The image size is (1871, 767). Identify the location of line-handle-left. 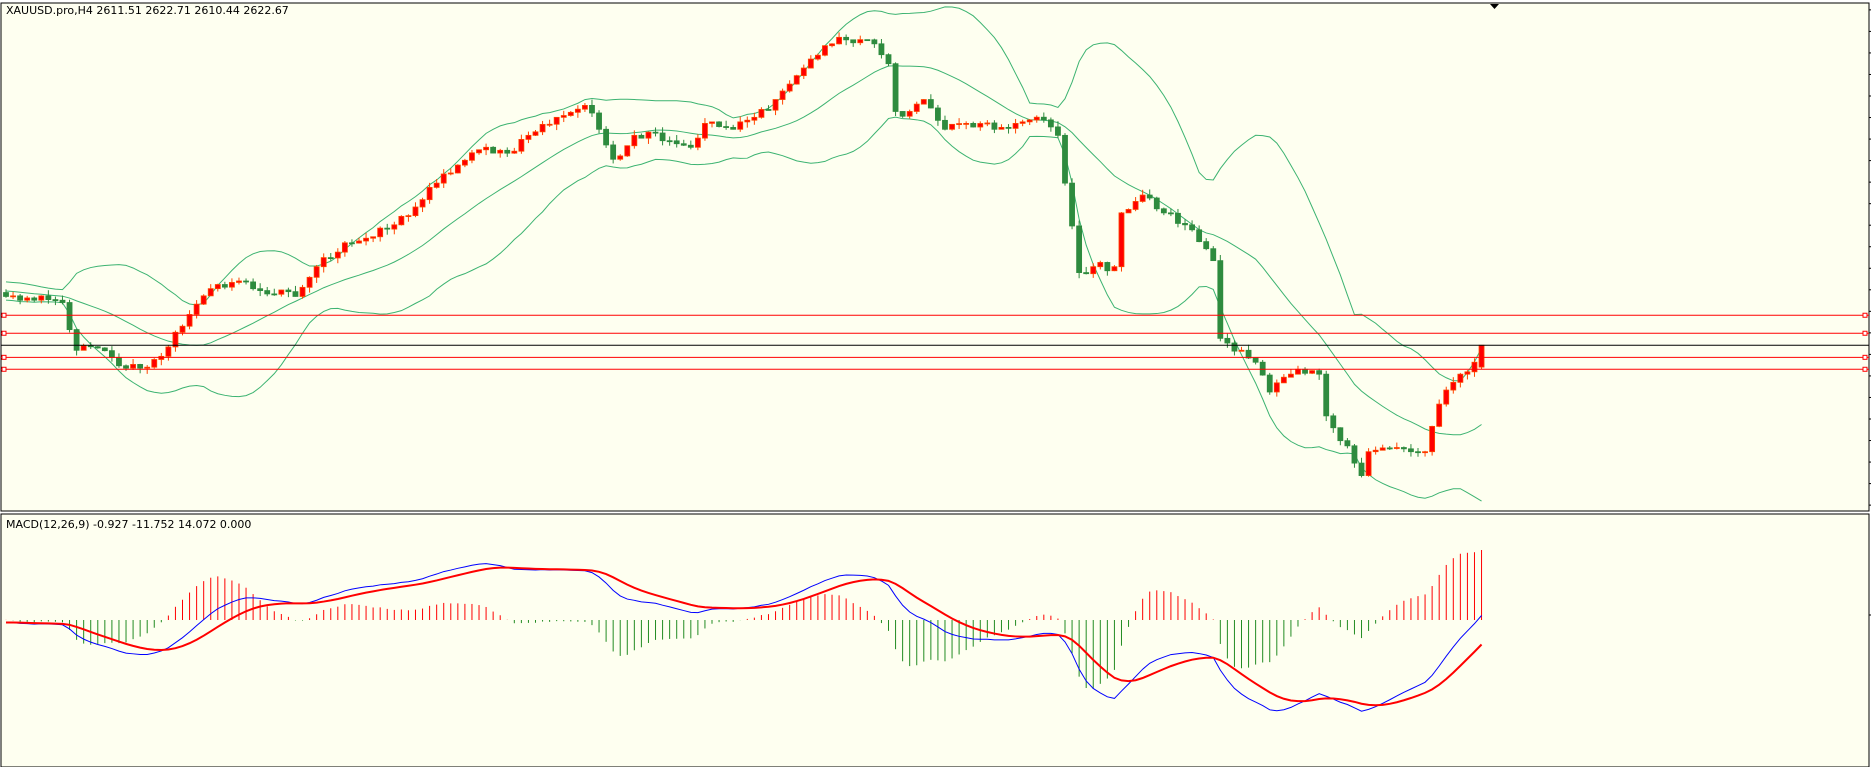
(4, 333).